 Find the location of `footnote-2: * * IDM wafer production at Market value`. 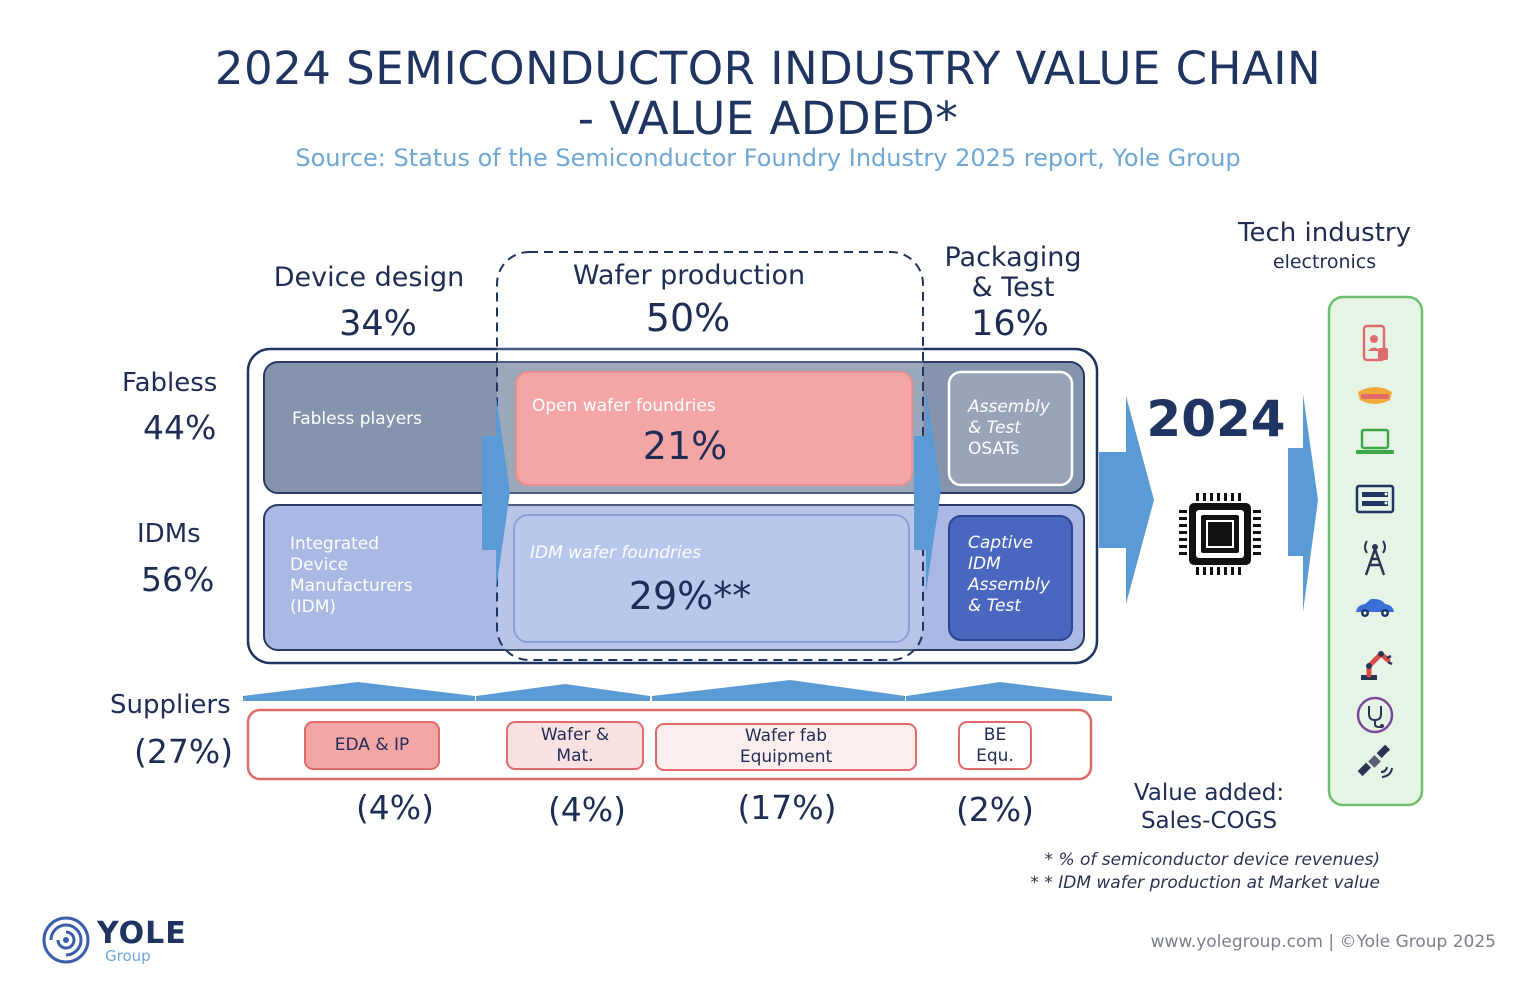

footnote-2: * * IDM wafer production at Market value is located at coordinates (1205, 883).